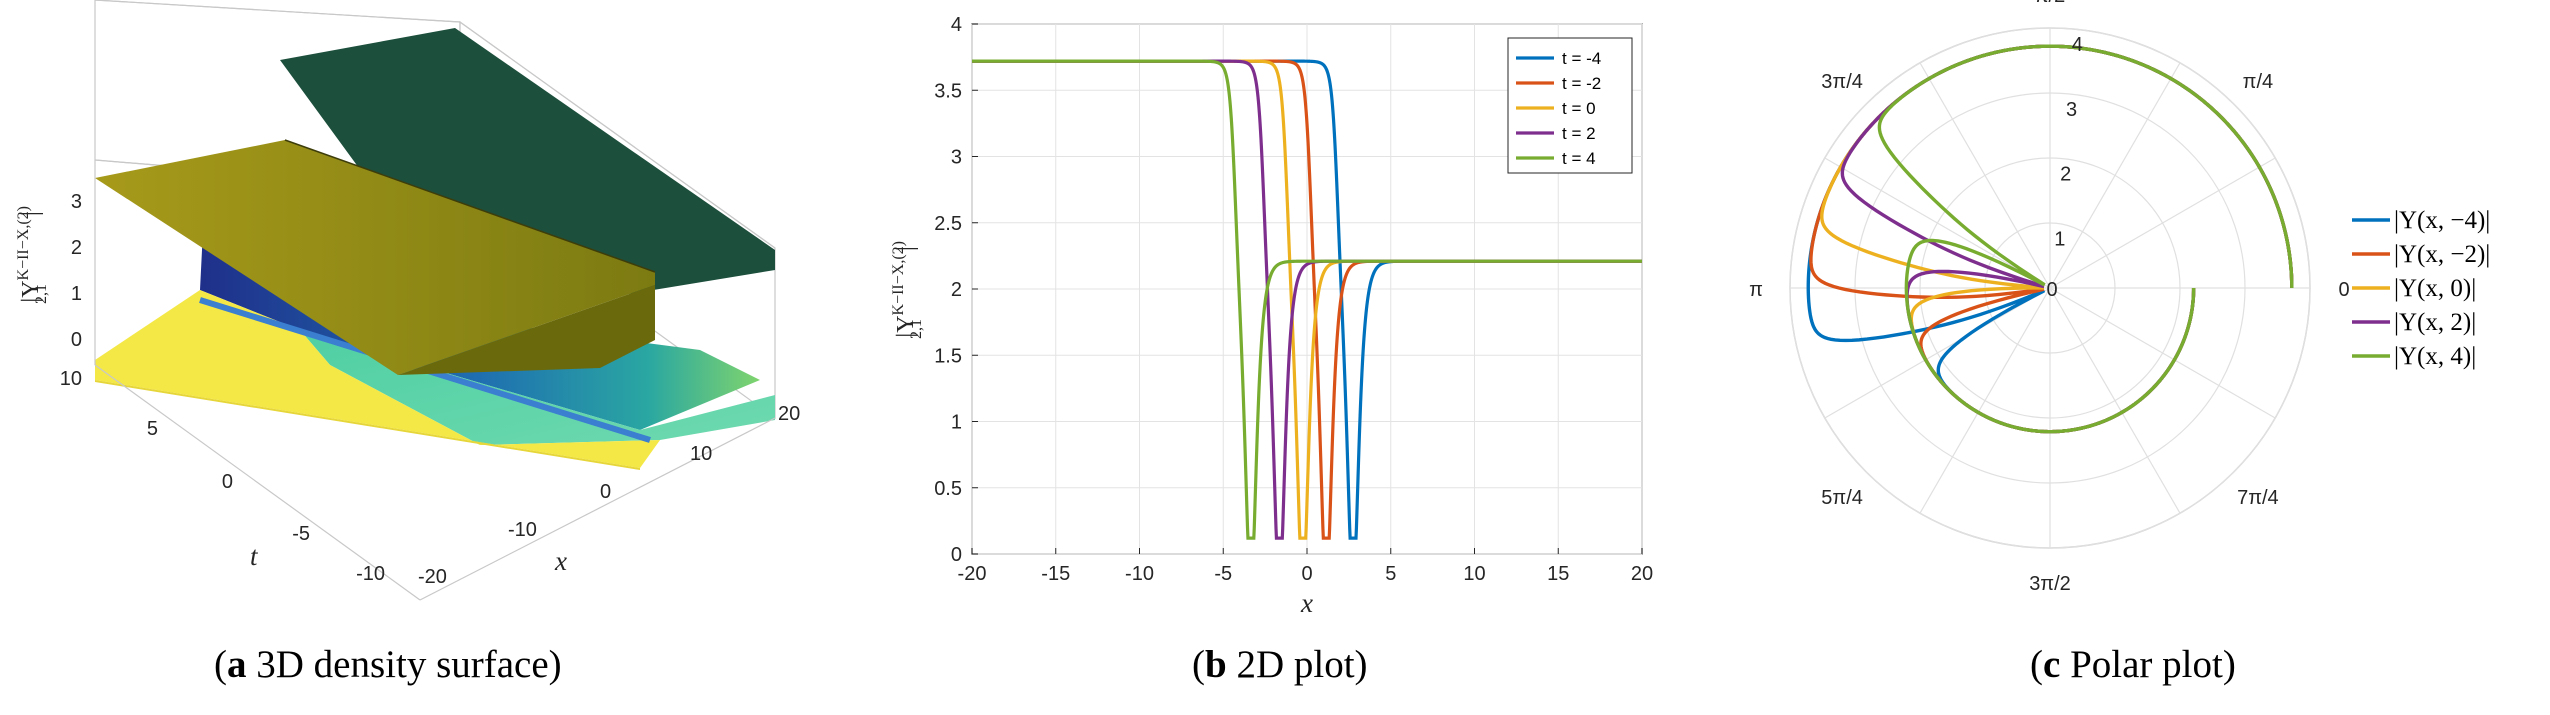 The width and height of the screenshot is (2550, 715). What do you see at coordinates (2065, 175) in the screenshot?
I see `radius-tick-label: 2` at bounding box center [2065, 175].